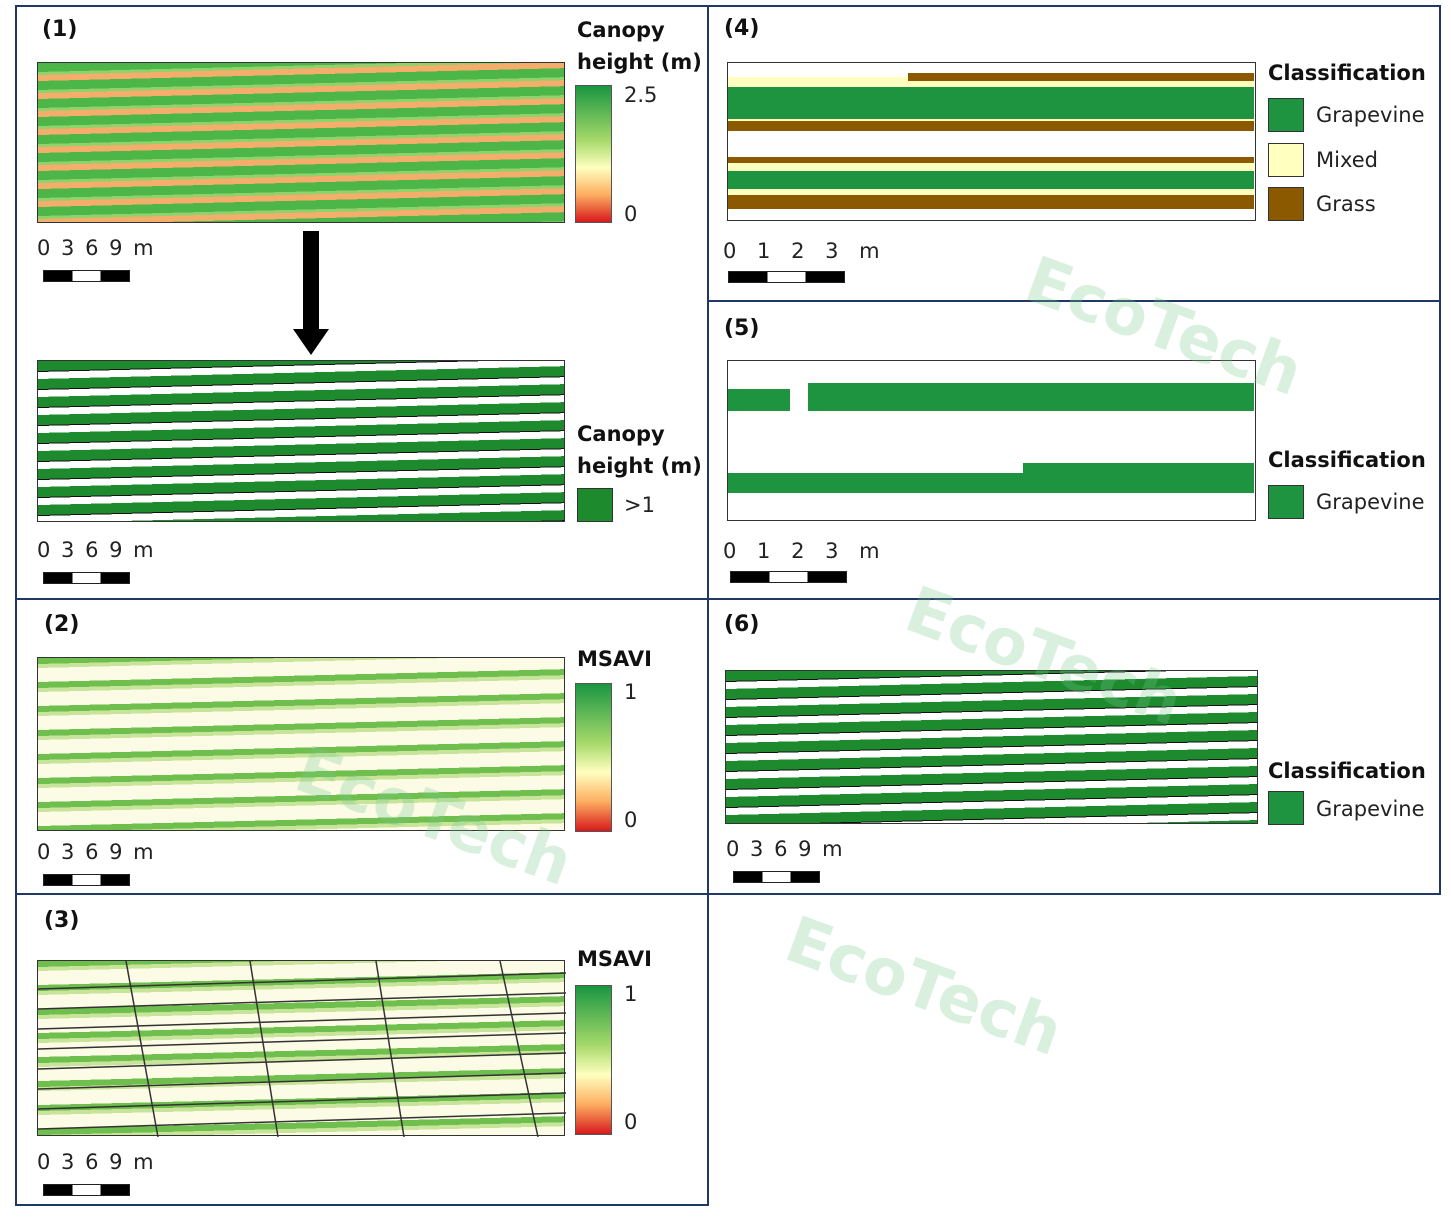 This screenshot has width=1451, height=1217. I want to click on panel-3-label: (3), so click(62, 920).